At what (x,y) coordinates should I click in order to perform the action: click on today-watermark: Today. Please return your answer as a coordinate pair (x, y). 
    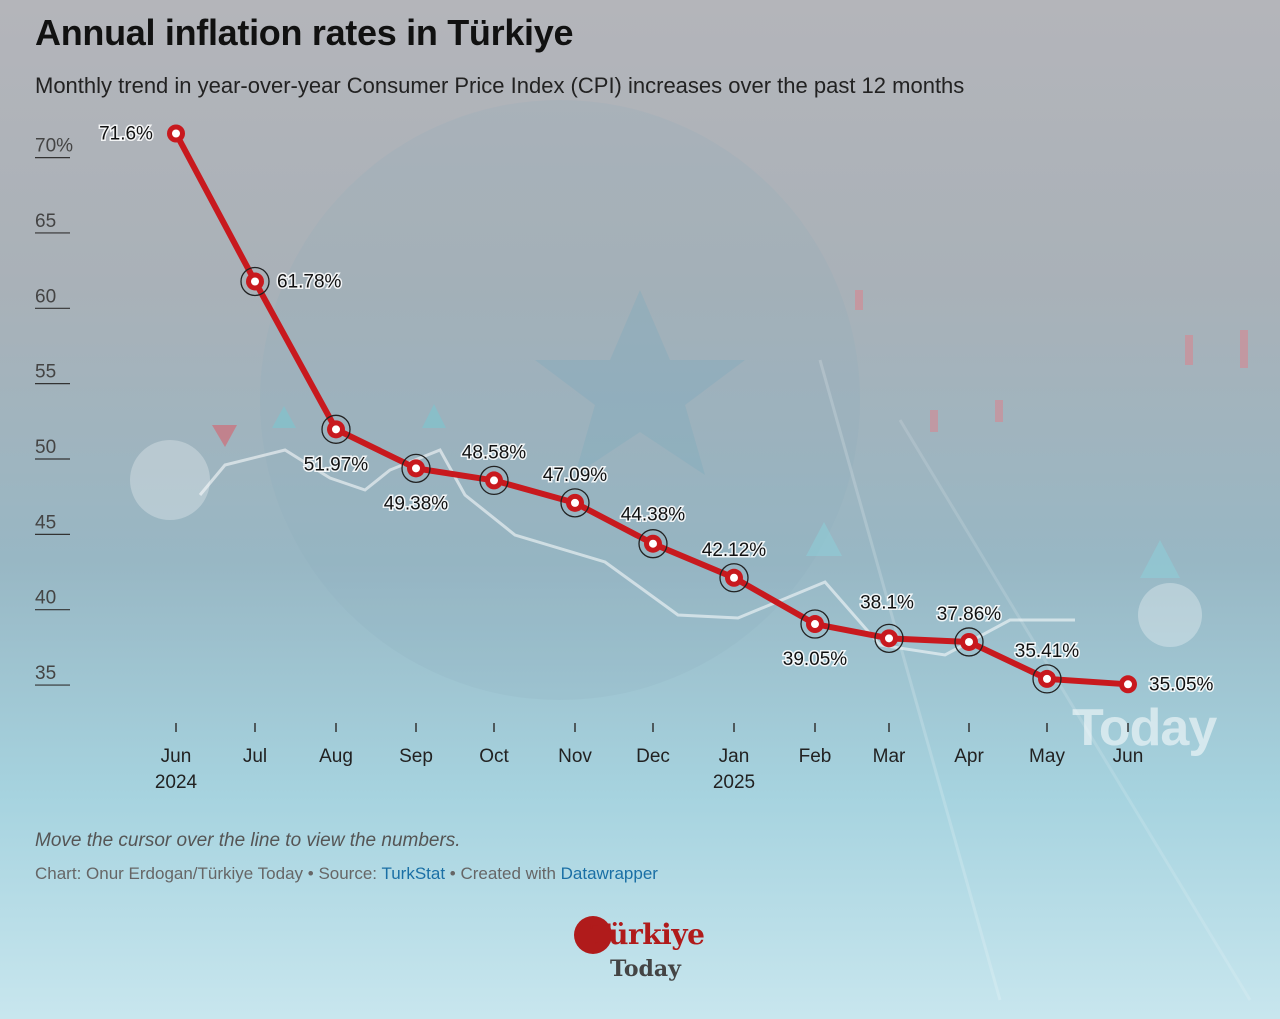
    Looking at the image, I should click on (1144, 728).